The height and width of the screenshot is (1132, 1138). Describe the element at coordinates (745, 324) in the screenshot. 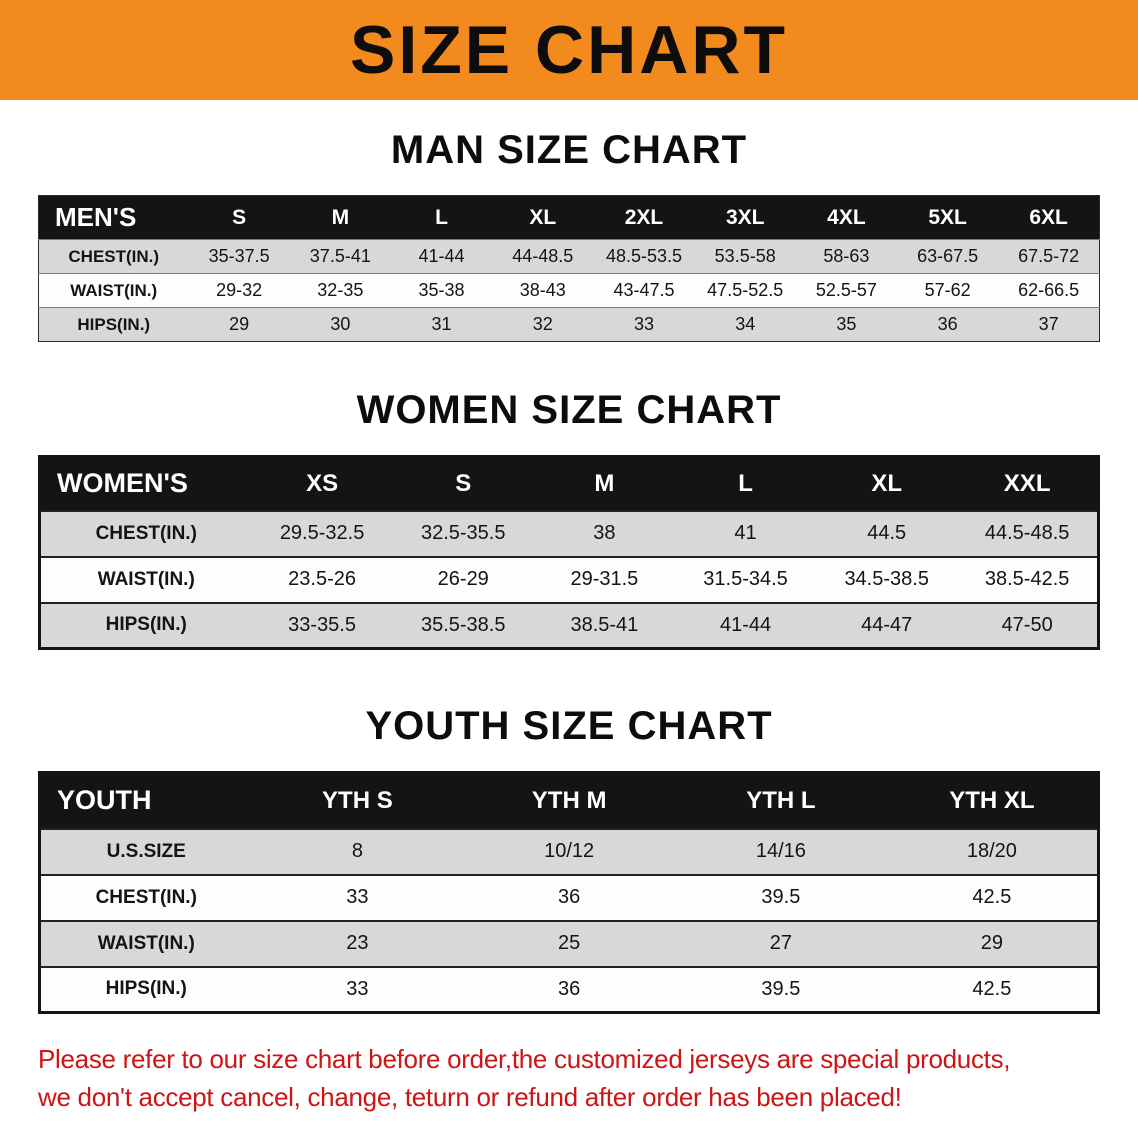

I see `size-value: 34` at that location.